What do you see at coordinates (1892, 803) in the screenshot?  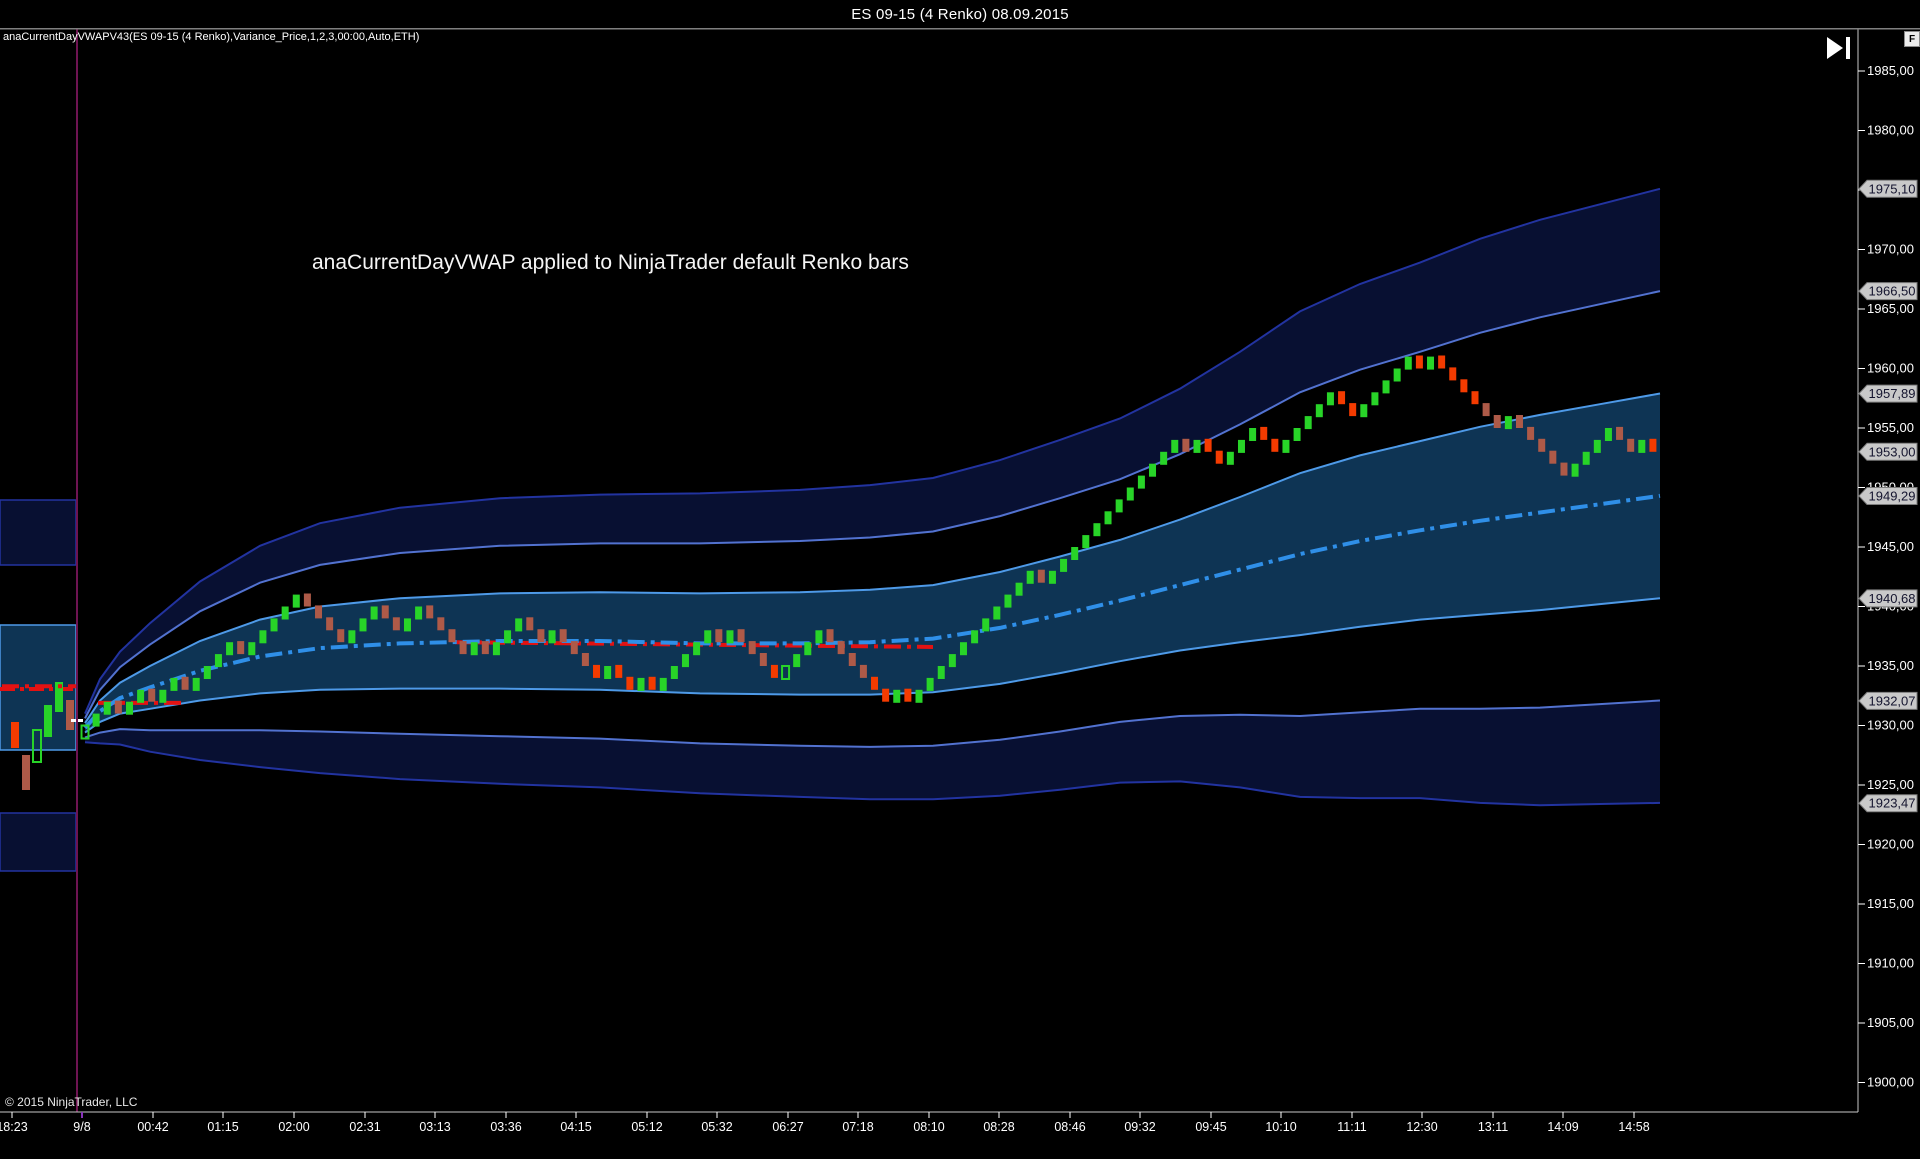 I see `price-marker-label: 1923,47` at bounding box center [1892, 803].